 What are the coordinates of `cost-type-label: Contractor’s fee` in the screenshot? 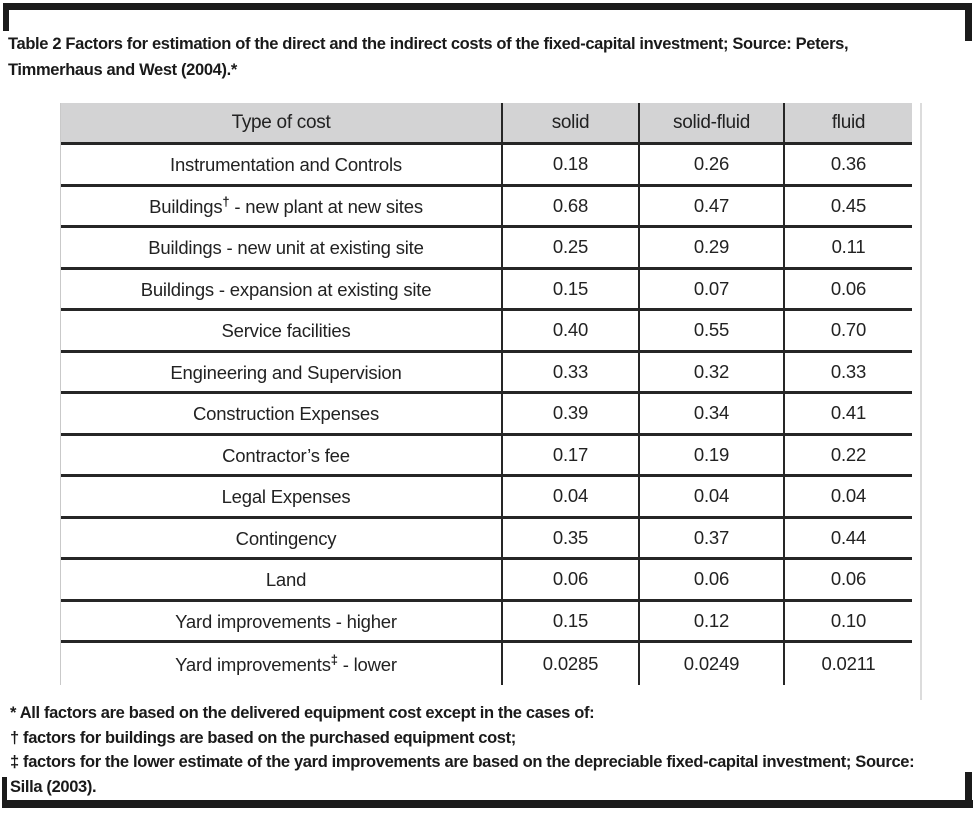 It's located at (286, 455).